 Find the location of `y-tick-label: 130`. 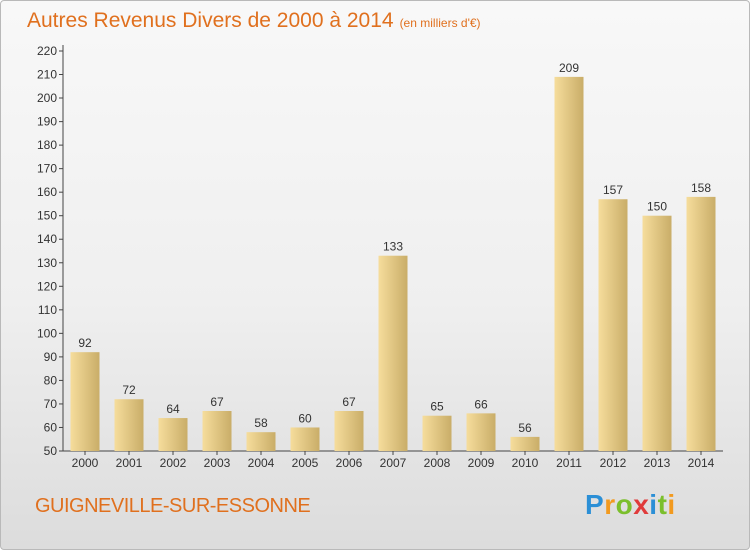

y-tick-label: 130 is located at coordinates (47, 263).